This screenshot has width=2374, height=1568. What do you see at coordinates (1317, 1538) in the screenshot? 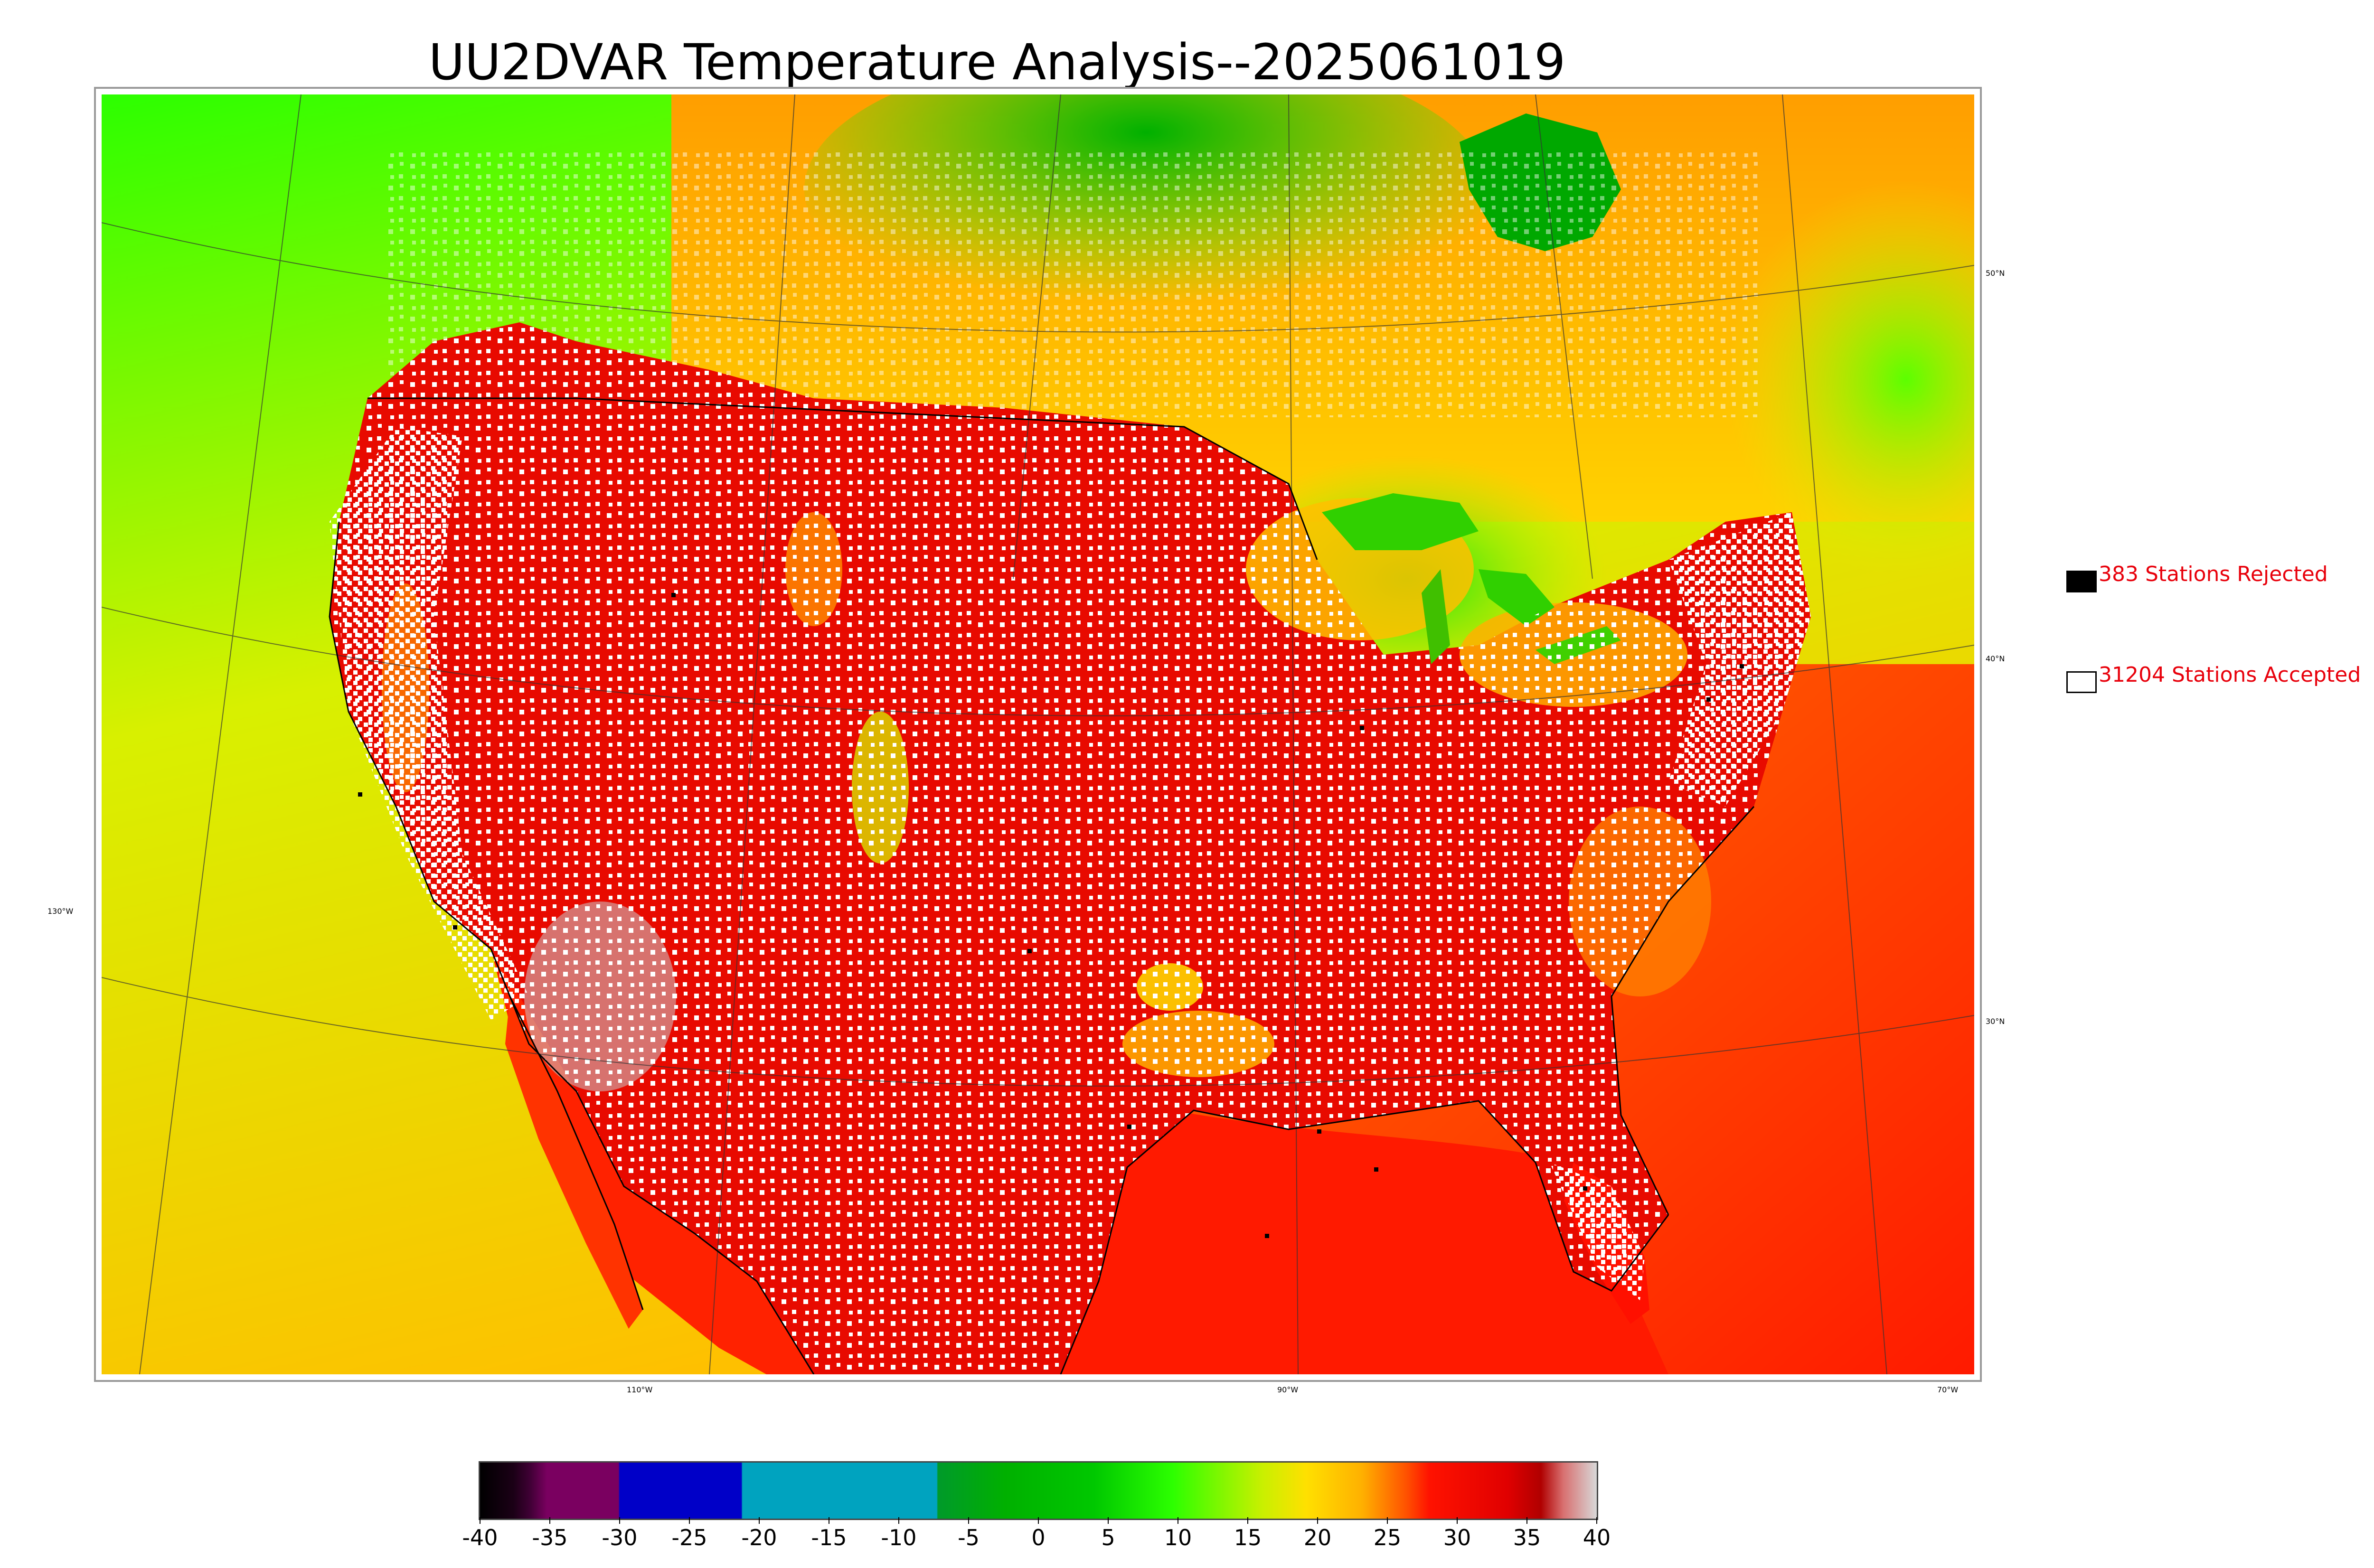
I see `colorbar-tick-label: 20` at bounding box center [1317, 1538].